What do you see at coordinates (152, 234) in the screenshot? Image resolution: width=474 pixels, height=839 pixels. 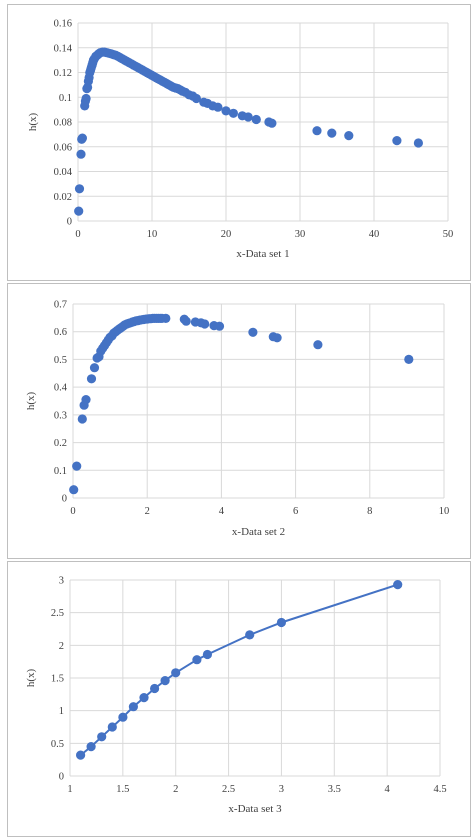 I see `x-tick-label: 10` at bounding box center [152, 234].